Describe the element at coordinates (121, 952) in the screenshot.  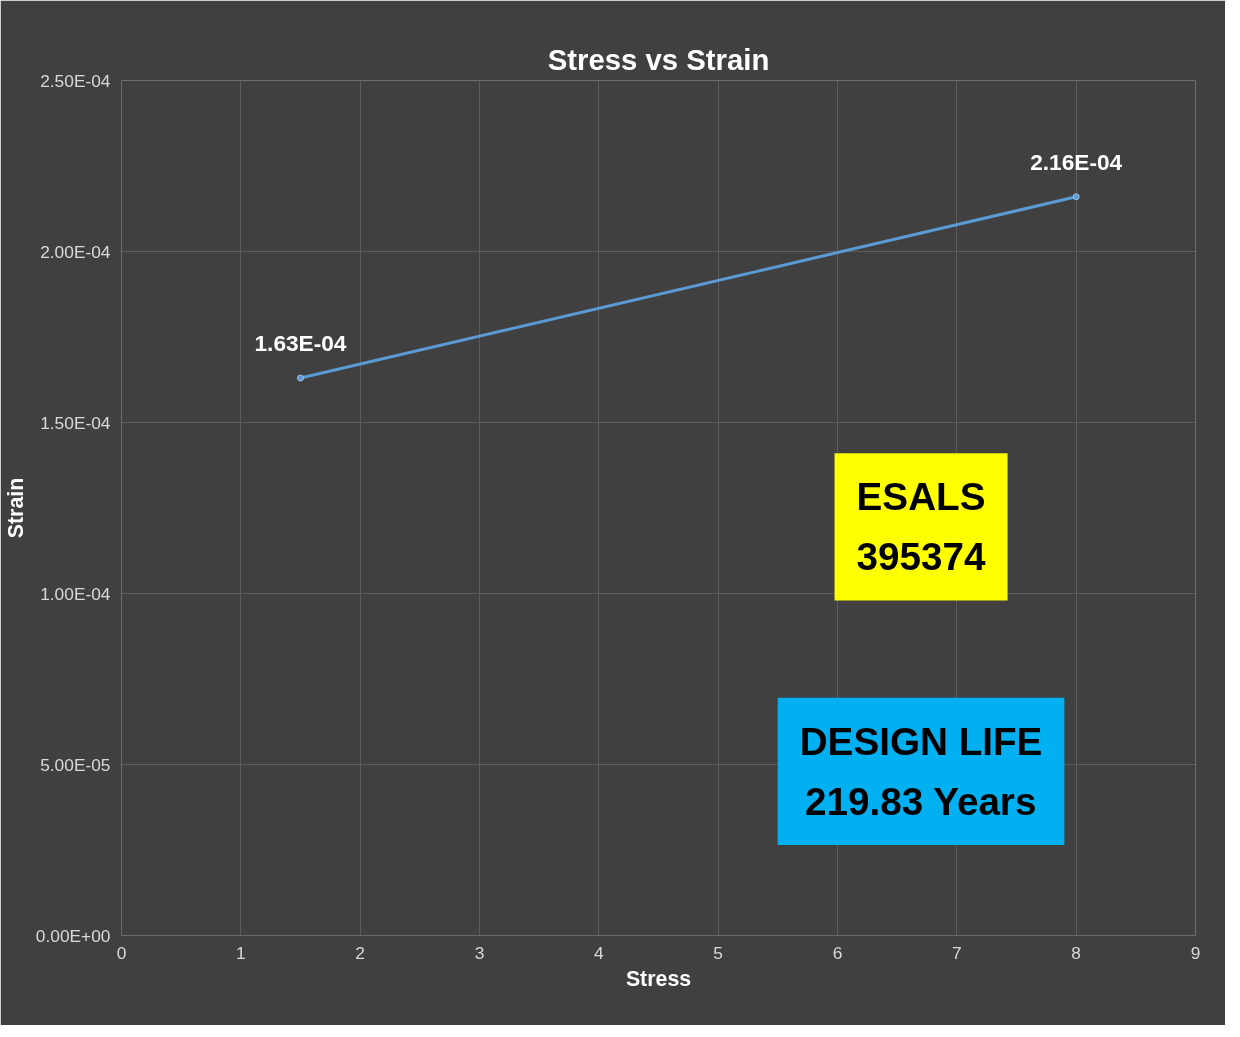
I see `x-tick-label: 0` at that location.